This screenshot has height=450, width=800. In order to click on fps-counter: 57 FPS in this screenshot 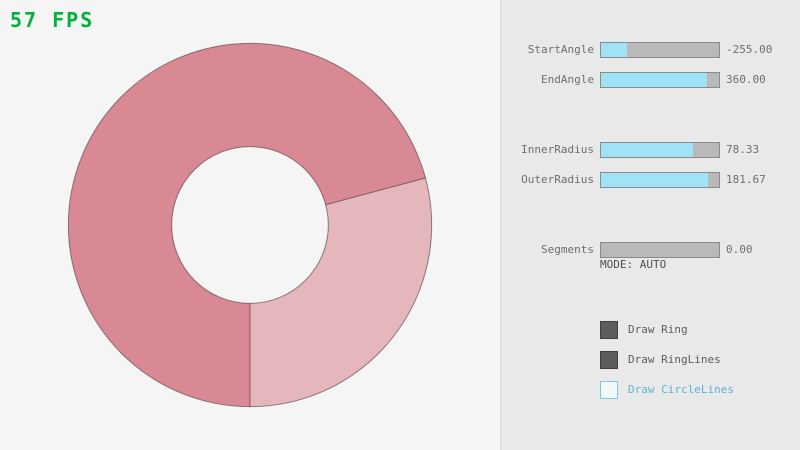, I will do `click(52, 20)`.